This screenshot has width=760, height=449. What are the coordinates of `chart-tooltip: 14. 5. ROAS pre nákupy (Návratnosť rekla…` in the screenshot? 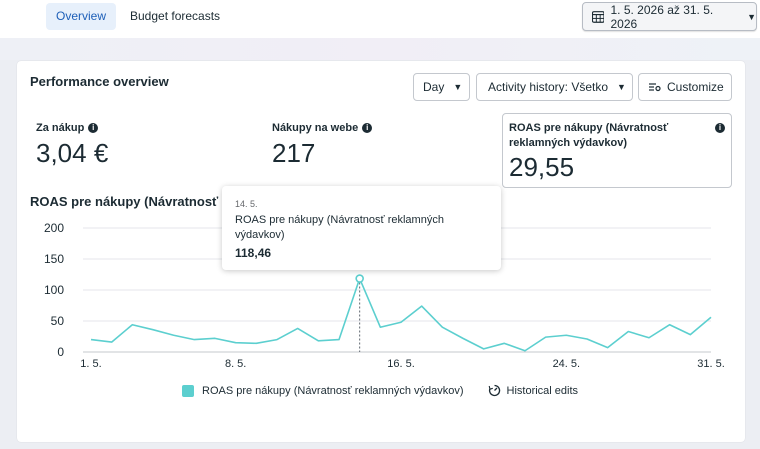 It's located at (361, 228).